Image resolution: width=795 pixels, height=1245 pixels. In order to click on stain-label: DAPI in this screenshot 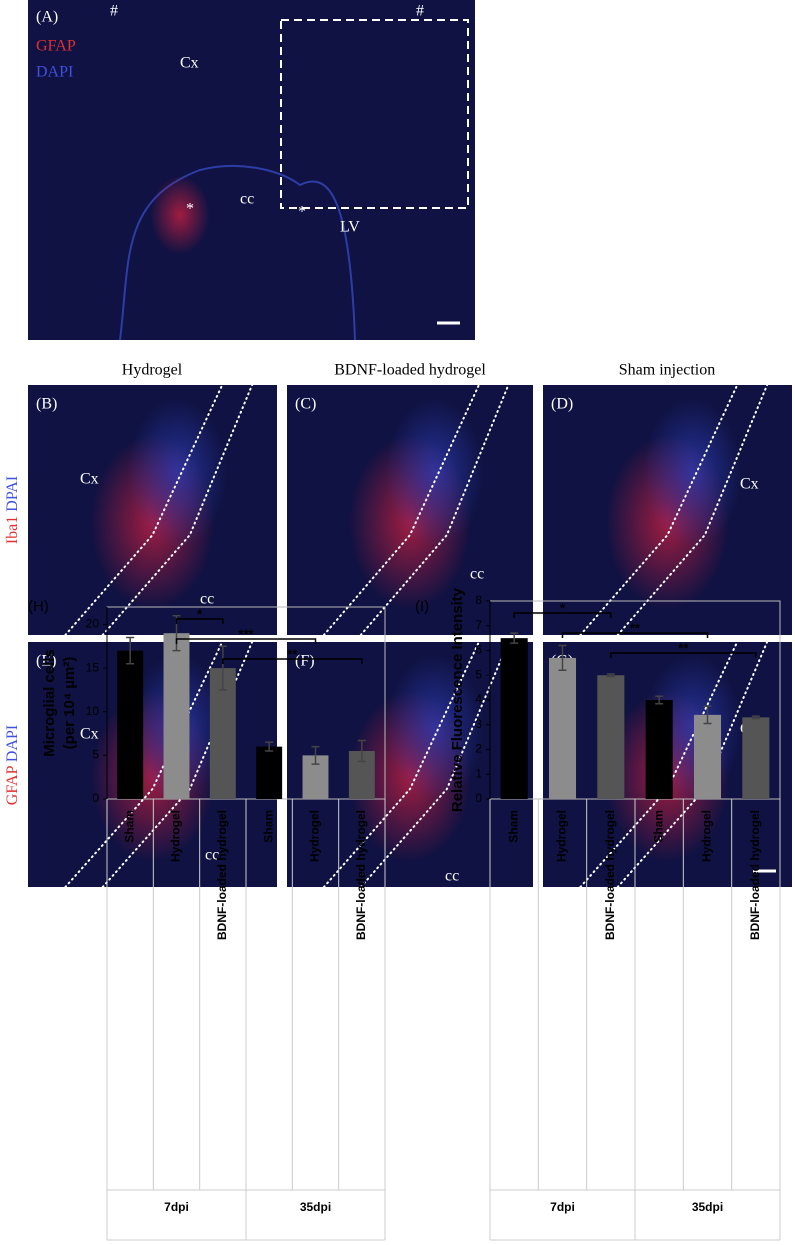, I will do `click(54, 72)`.